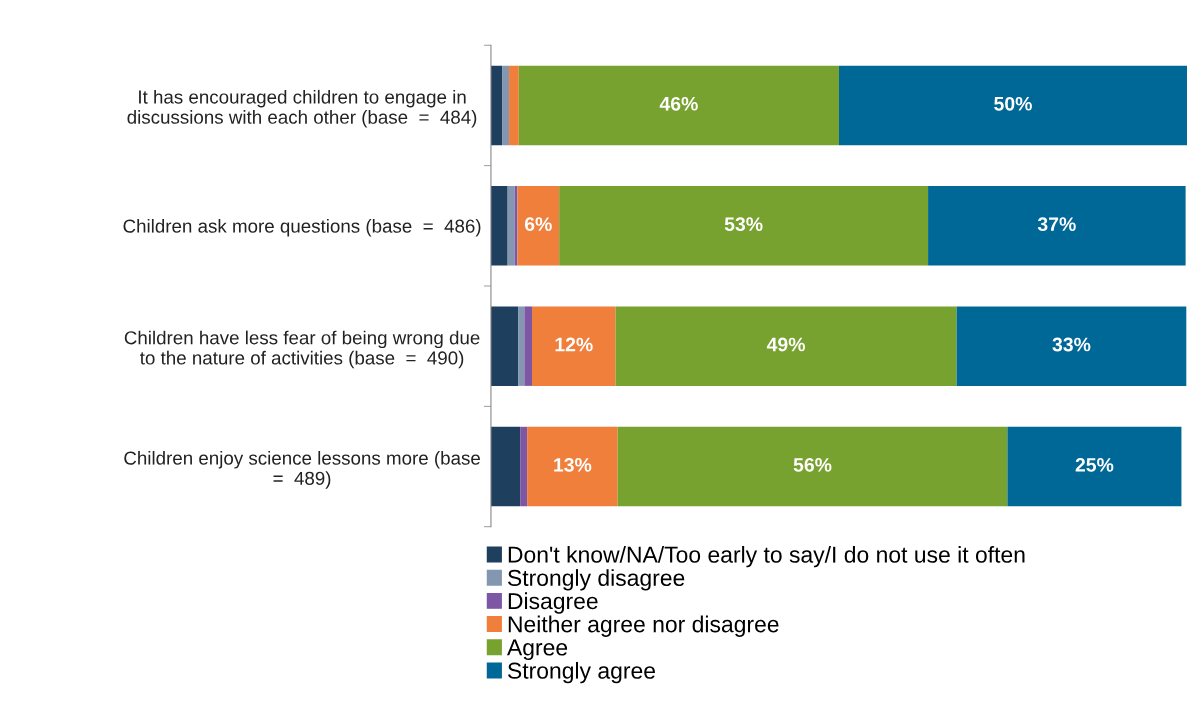 The image size is (1187, 707). Describe the element at coordinates (302, 228) in the screenshot. I see `y-tick-label: Children ask more questions (base = 486)` at that location.